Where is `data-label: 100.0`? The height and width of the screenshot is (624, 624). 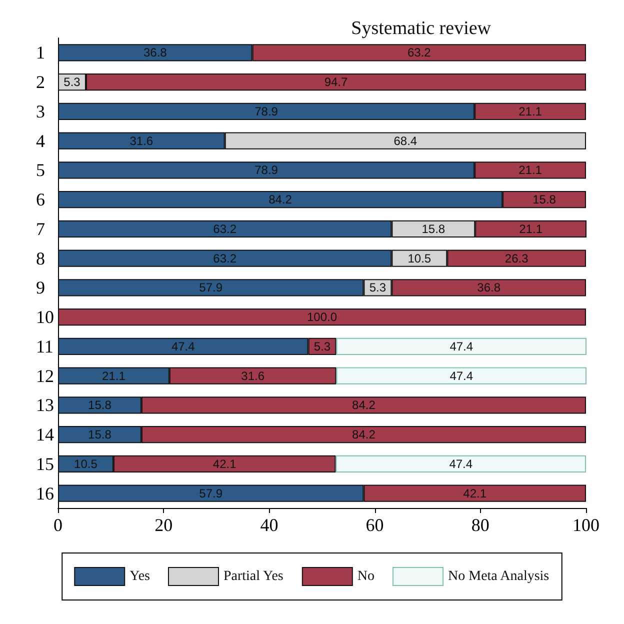 data-label: 100.0 is located at coordinates (322, 317).